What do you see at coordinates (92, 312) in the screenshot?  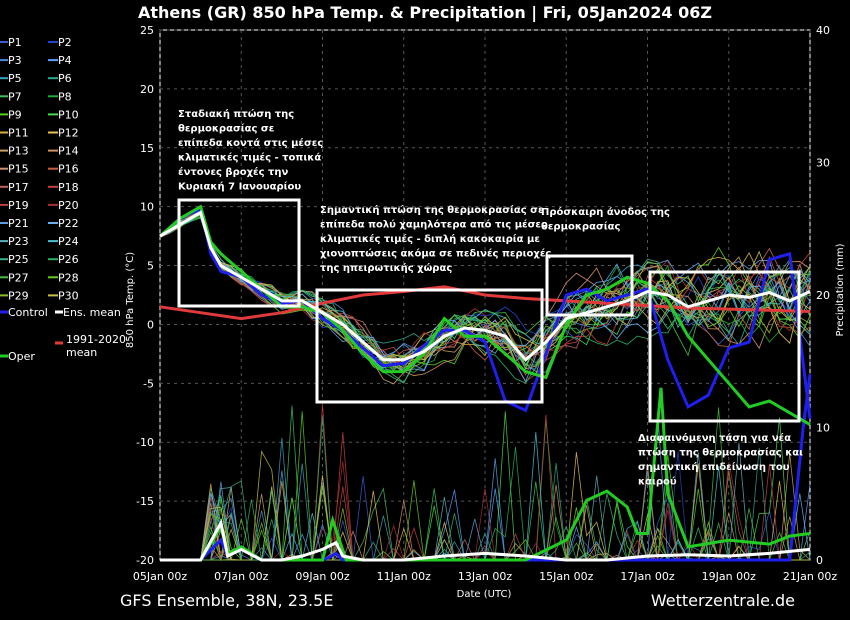 I see `legend-label-mean: Ens. mean` at bounding box center [92, 312].